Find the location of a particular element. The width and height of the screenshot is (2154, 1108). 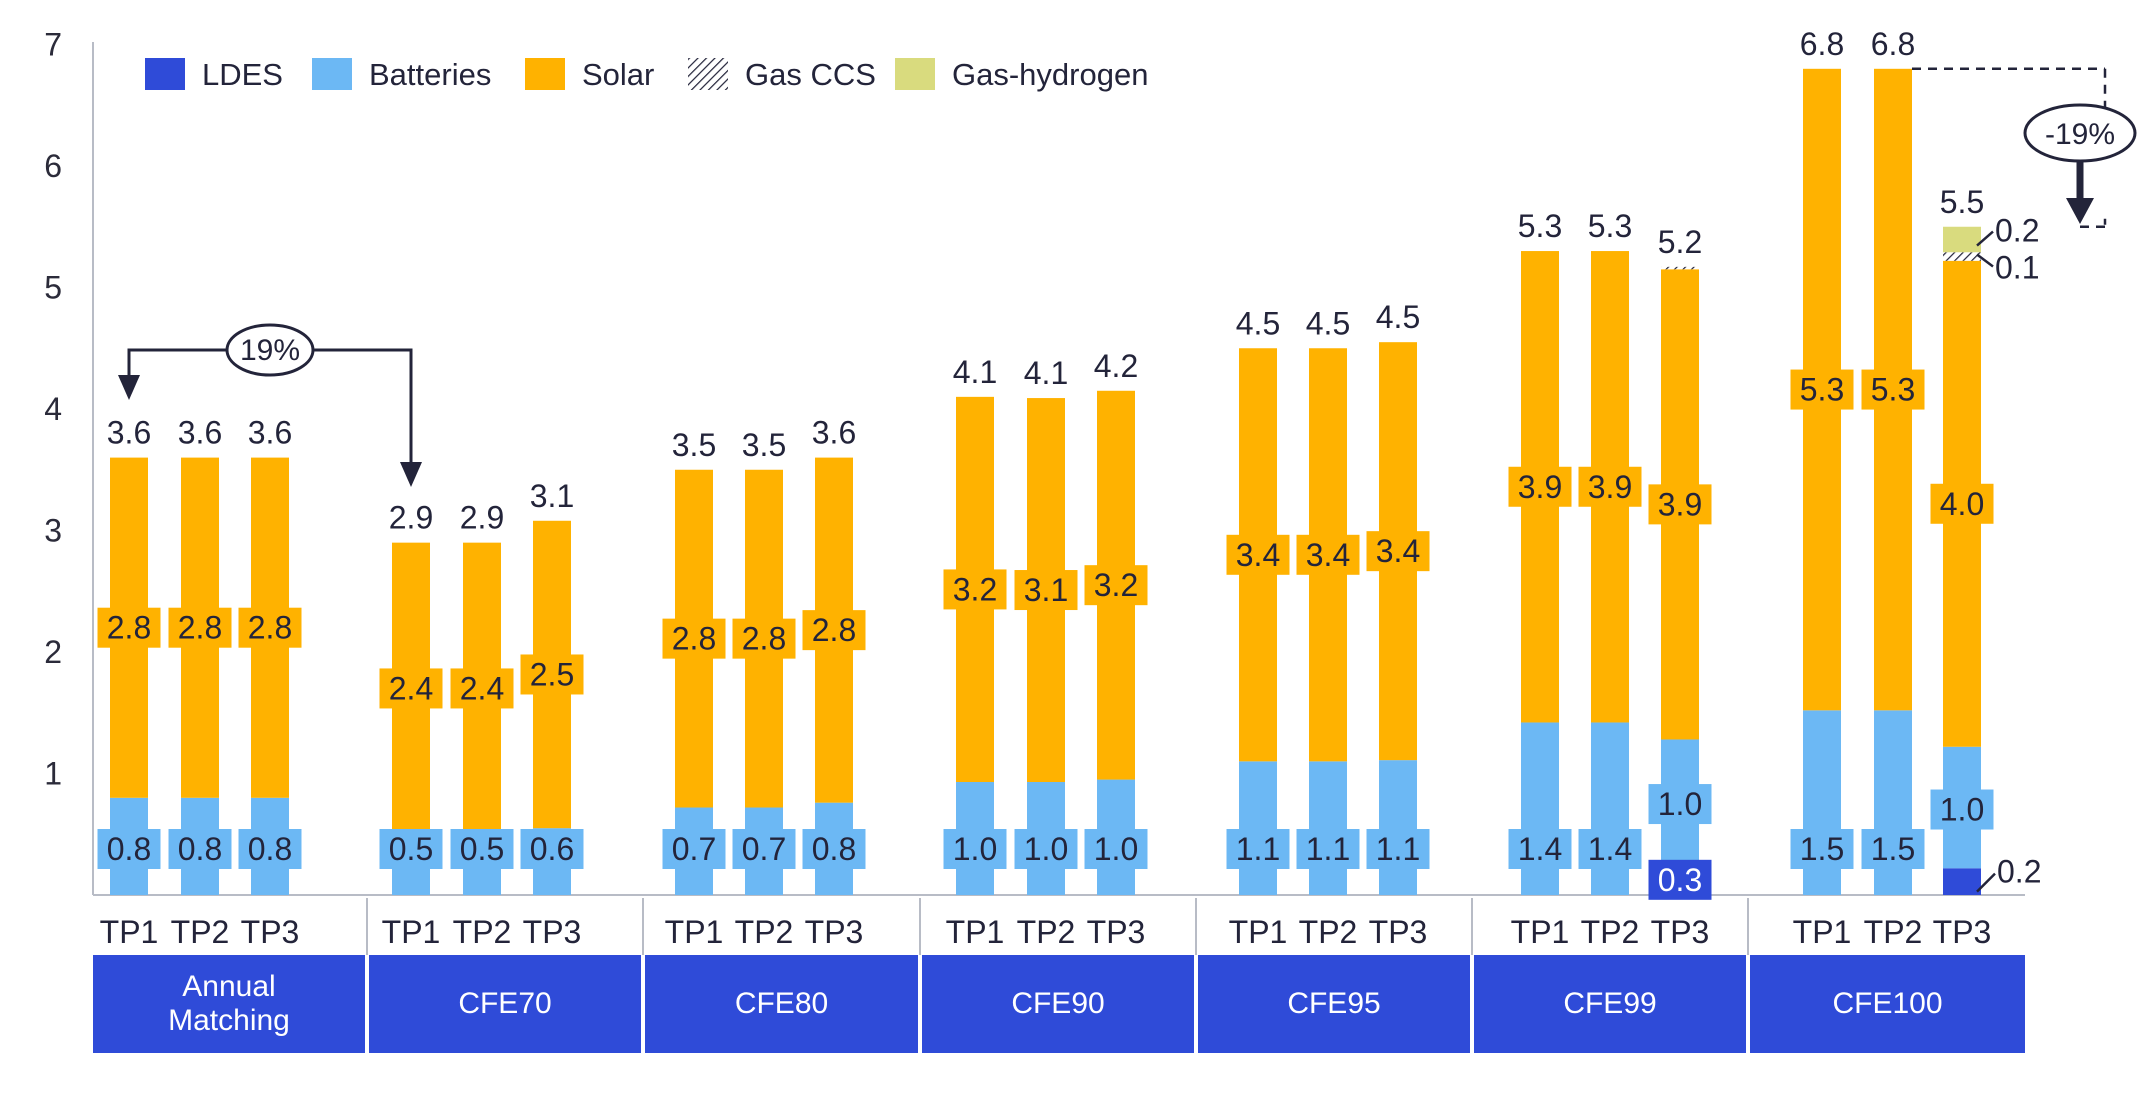

bar-total-label: 3.1 is located at coordinates (552, 496).